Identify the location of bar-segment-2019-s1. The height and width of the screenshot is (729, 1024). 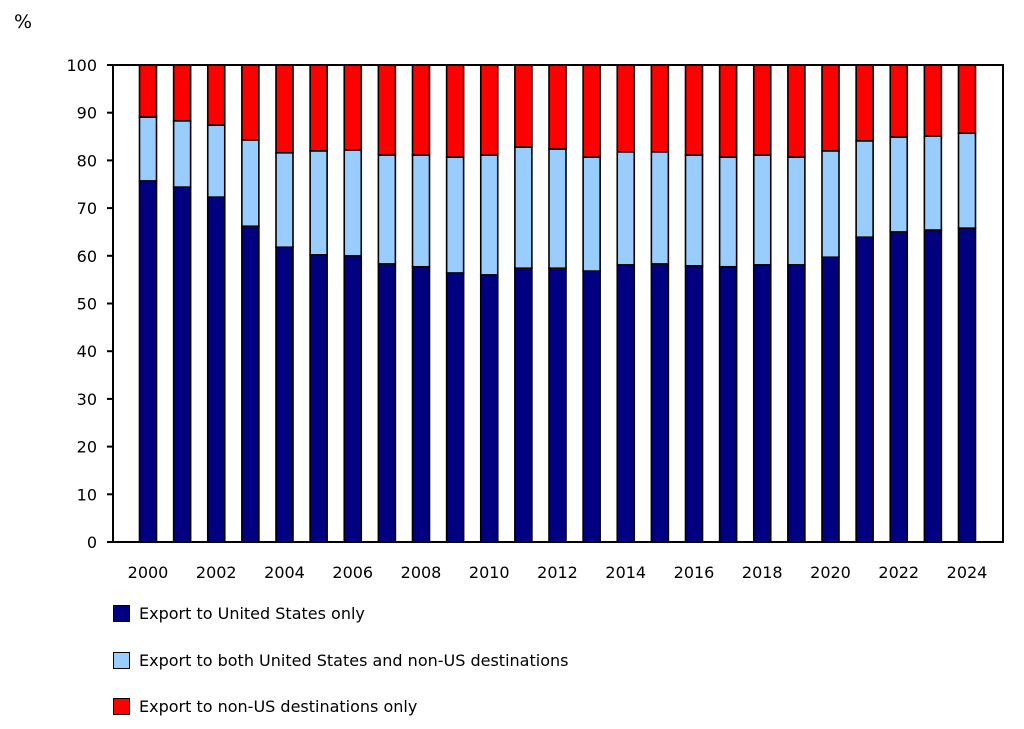
(796, 211).